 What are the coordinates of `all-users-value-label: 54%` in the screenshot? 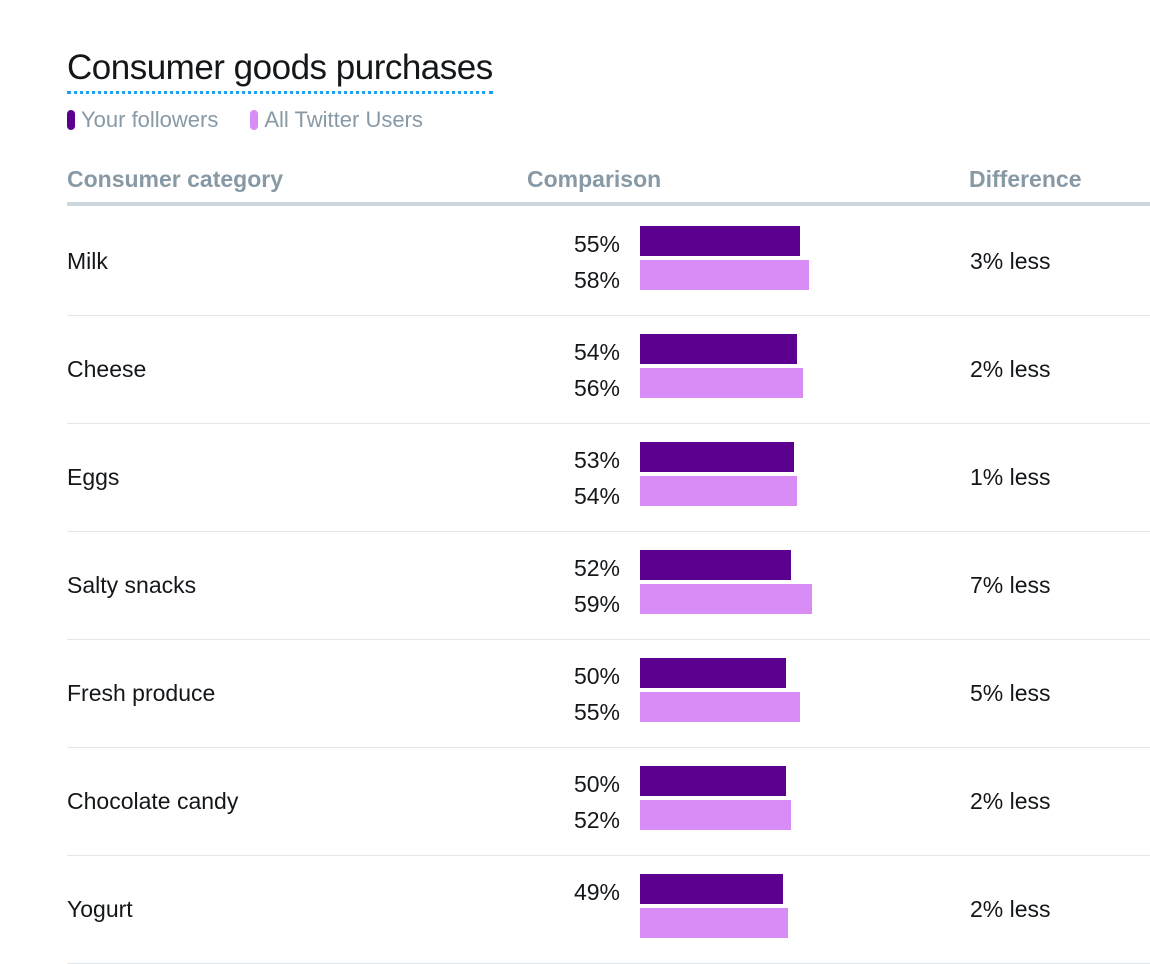 It's located at (596, 496).